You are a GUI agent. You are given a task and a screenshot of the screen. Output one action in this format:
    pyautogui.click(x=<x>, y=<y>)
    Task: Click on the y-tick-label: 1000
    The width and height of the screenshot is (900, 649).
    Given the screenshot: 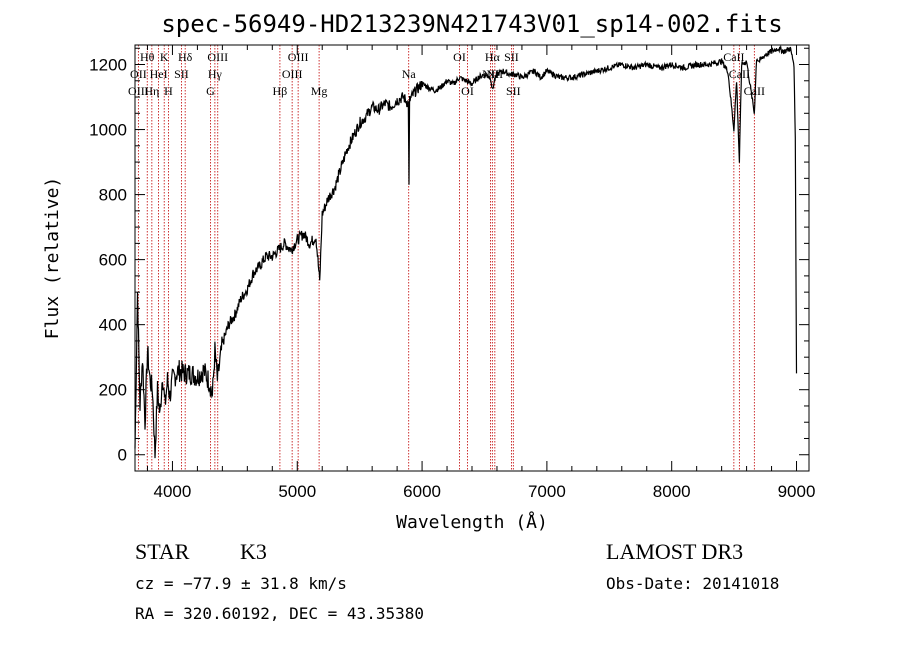 What is the action you would take?
    pyautogui.click(x=108, y=130)
    